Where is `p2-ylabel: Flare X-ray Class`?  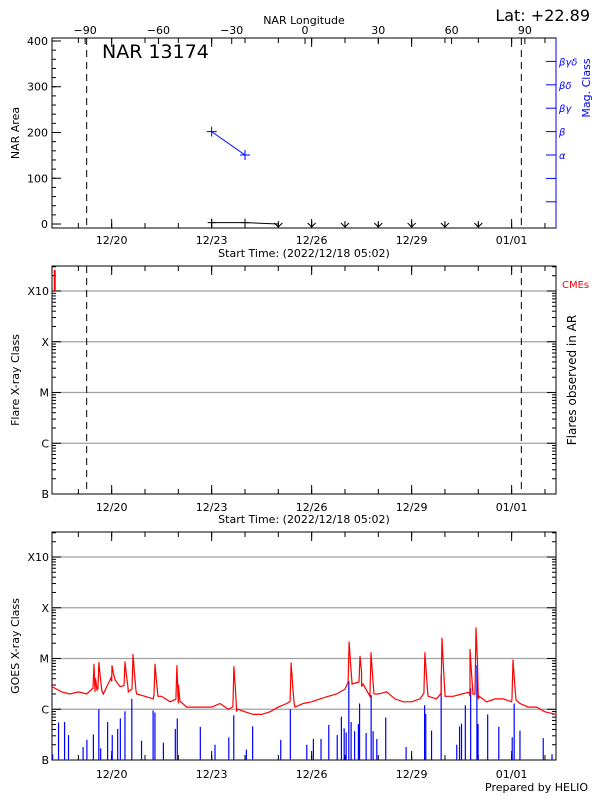 p2-ylabel: Flare X-ray Class is located at coordinates (15, 380).